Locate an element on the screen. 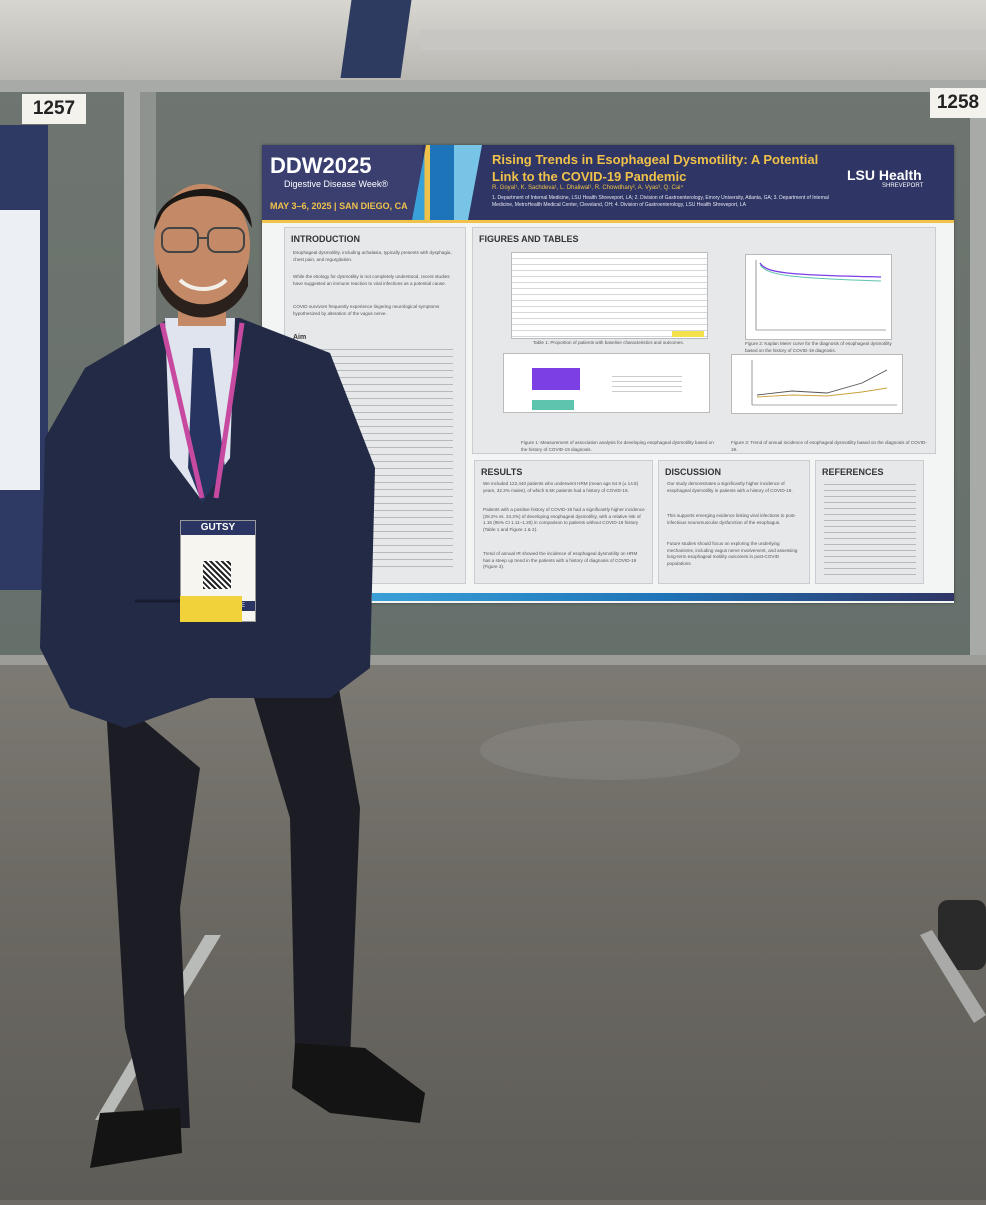  badge-ticket is located at coordinates (211, 609).